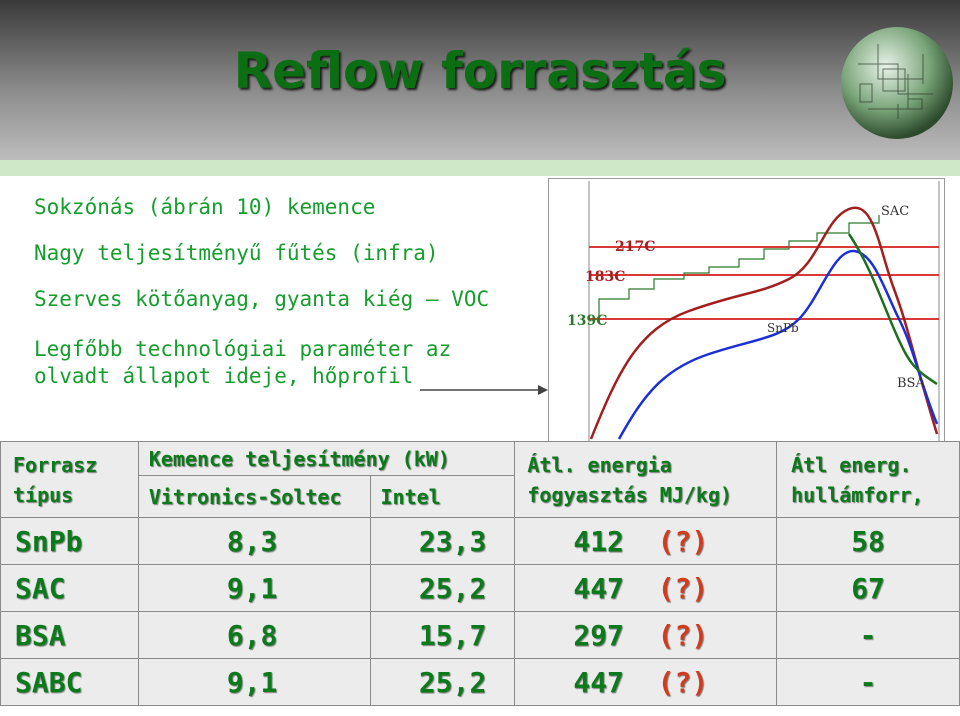 Image resolution: width=960 pixels, height=716 pixels. I want to click on header-solder-type: Forrasz típus, so click(69, 479).